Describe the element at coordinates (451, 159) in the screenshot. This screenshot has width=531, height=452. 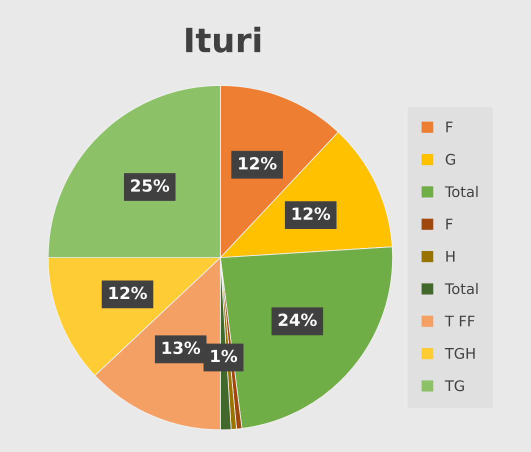
I see `legend-label: G` at that location.